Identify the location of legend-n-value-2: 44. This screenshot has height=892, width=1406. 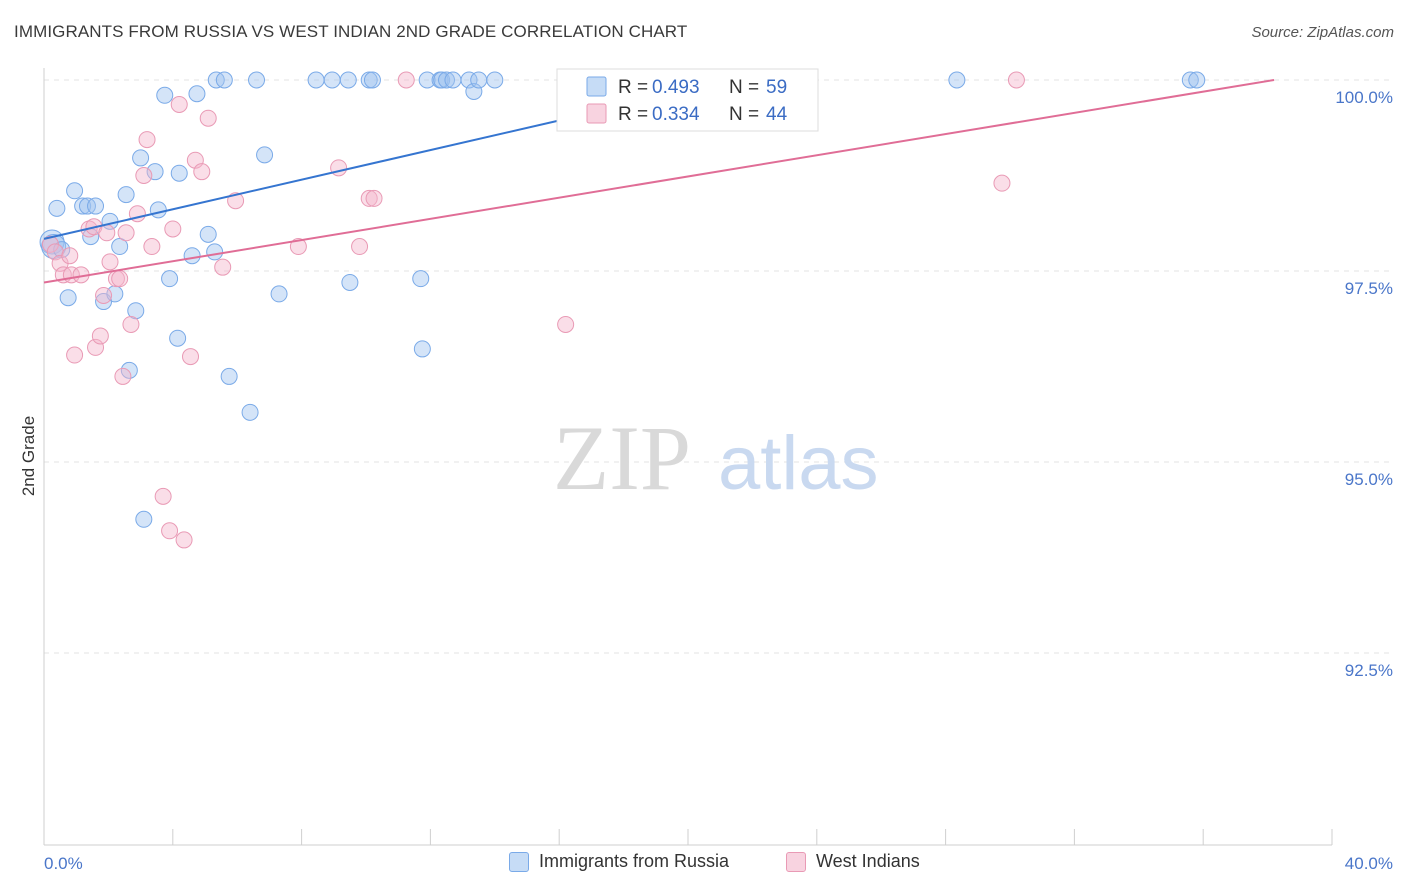
(777, 114).